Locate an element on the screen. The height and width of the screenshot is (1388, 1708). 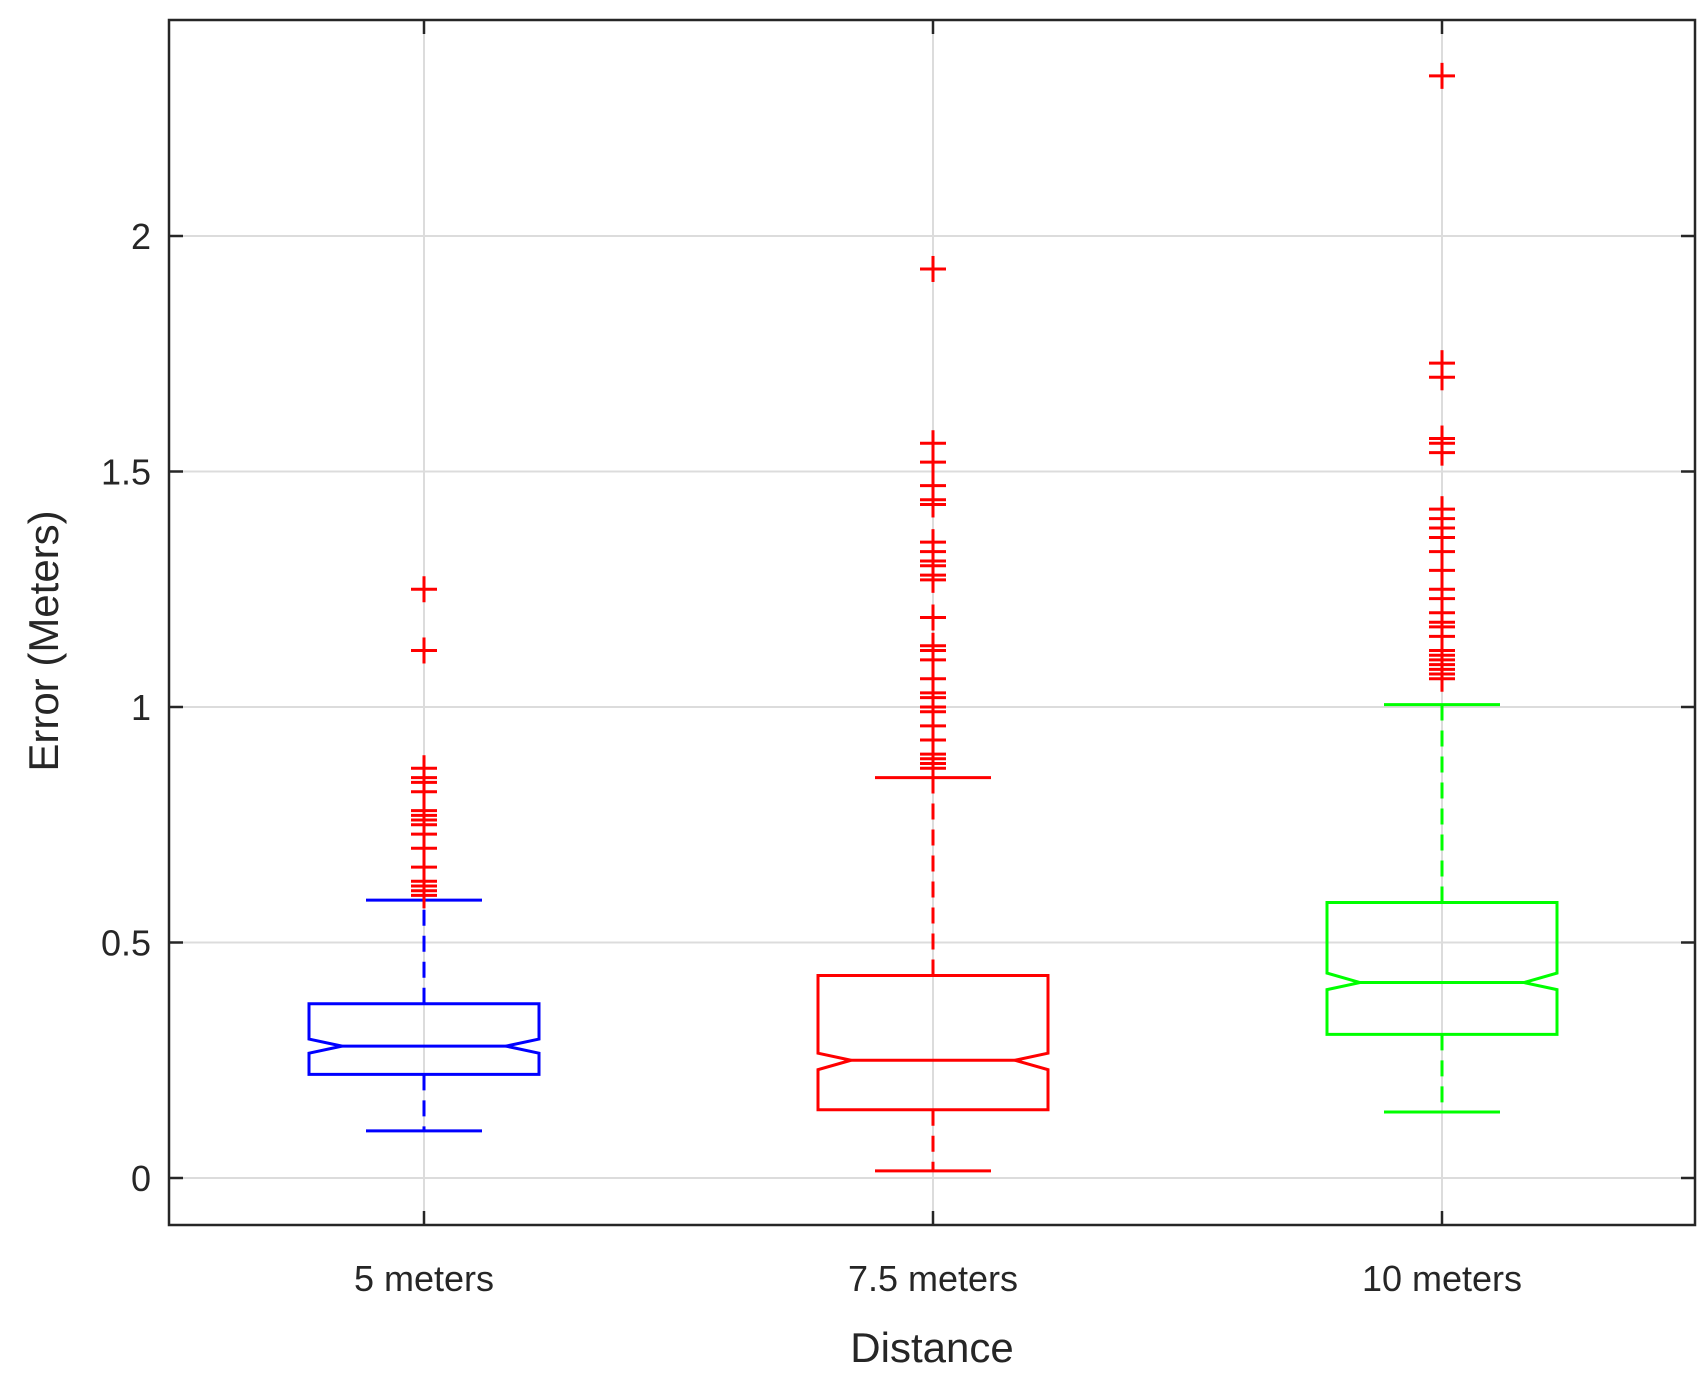
y-axis-label: Error (Meters) is located at coordinates (43, 640).